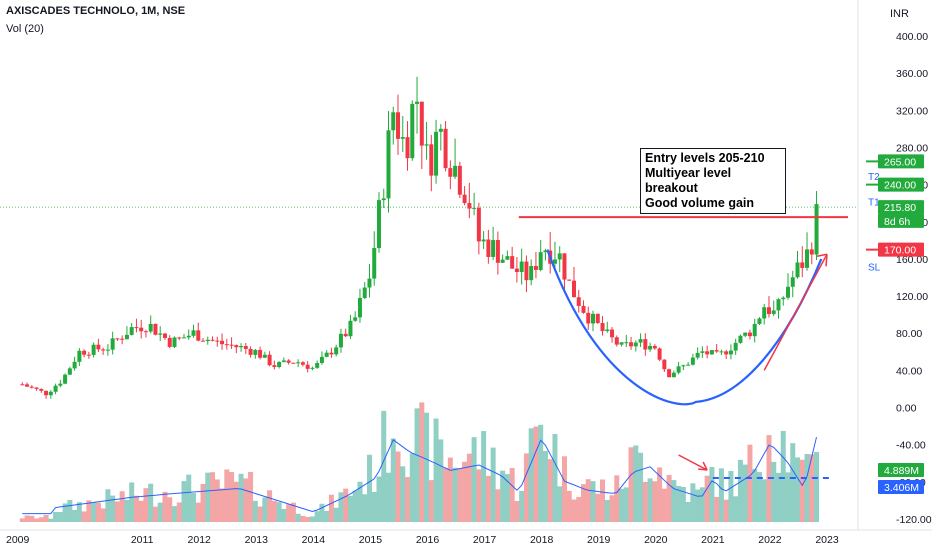 This screenshot has width=932, height=550. What do you see at coordinates (911, 446) in the screenshot?
I see `y-tick-label: -40.00` at bounding box center [911, 446].